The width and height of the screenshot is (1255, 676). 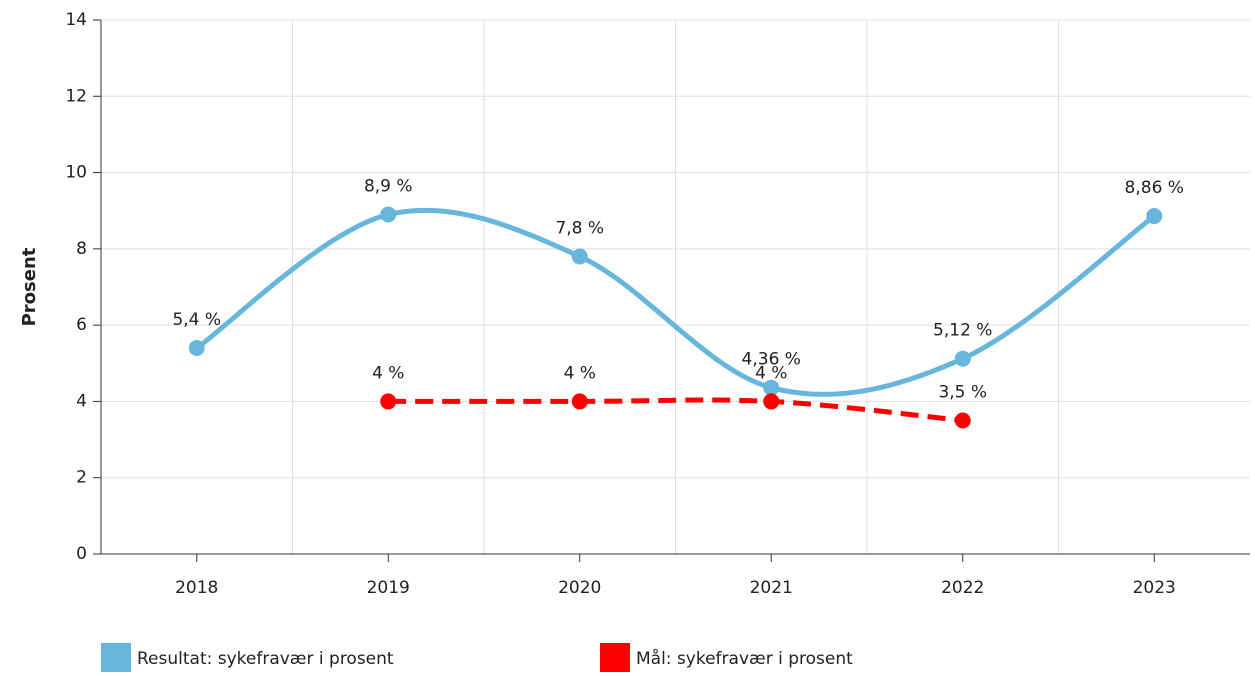 I want to click on y-tick-label: 12, so click(x=76, y=96).